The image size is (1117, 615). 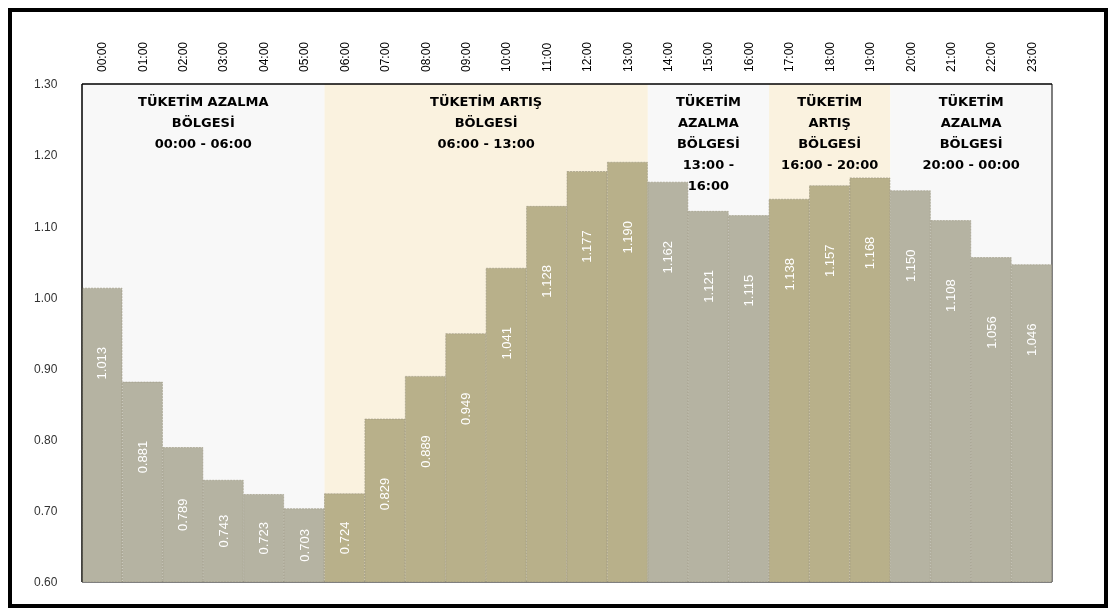 I want to click on data-label: 1.121, so click(x=708, y=286).